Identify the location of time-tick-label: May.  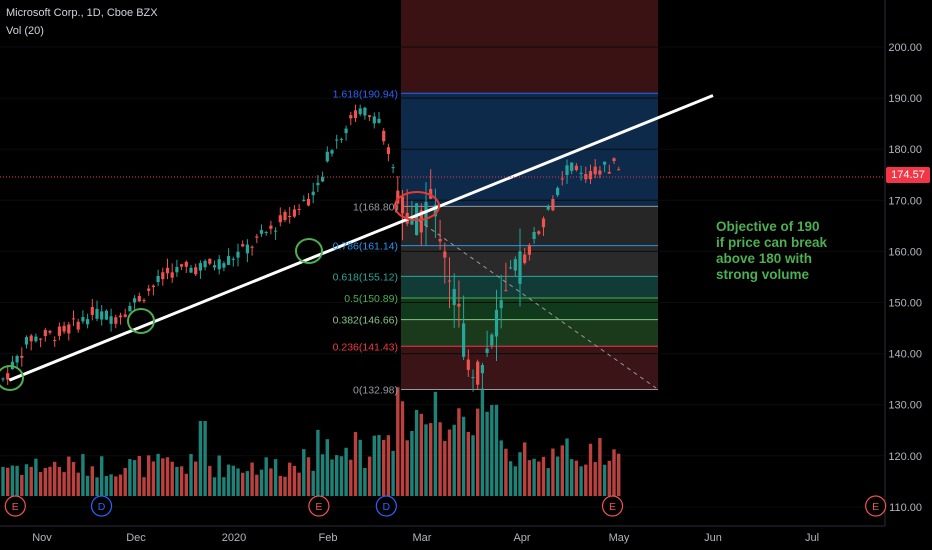
(619, 538).